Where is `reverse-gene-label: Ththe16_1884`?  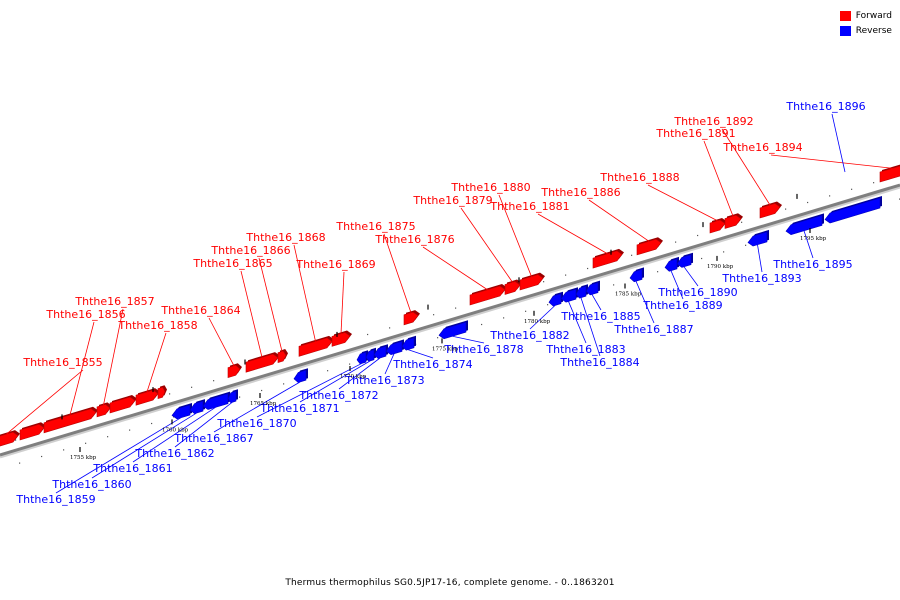
reverse-gene-label: Ththe16_1884 is located at coordinates (599, 362).